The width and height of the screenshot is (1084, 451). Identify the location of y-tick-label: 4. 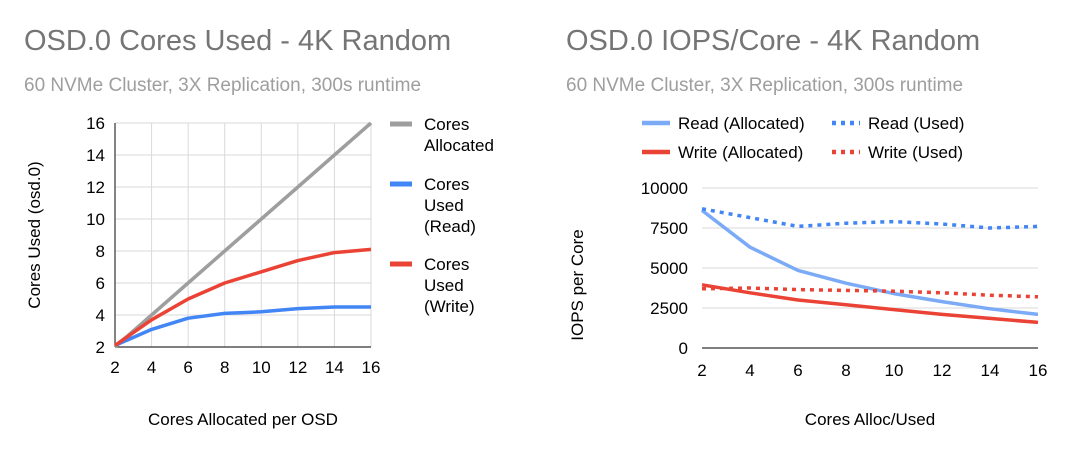
(100, 315).